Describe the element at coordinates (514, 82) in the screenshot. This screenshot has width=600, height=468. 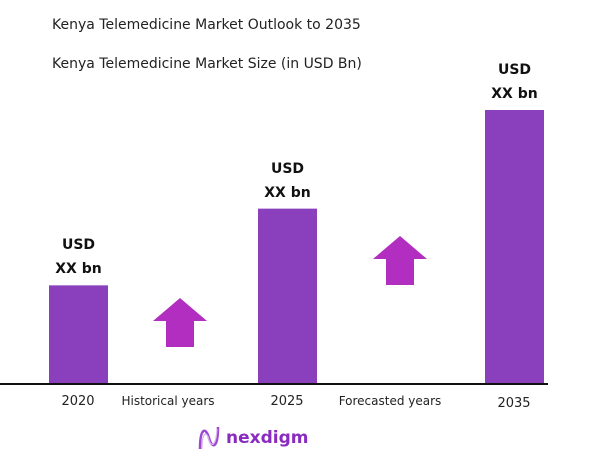
I see `data-label-2035: USD XX bn` at that location.